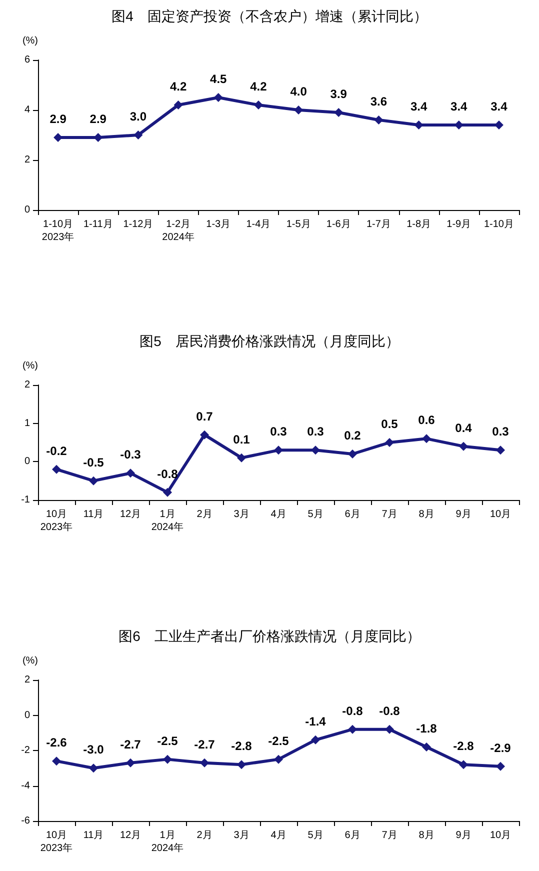 The image size is (539, 871). I want to click on data-label: 4.2, so click(259, 87).